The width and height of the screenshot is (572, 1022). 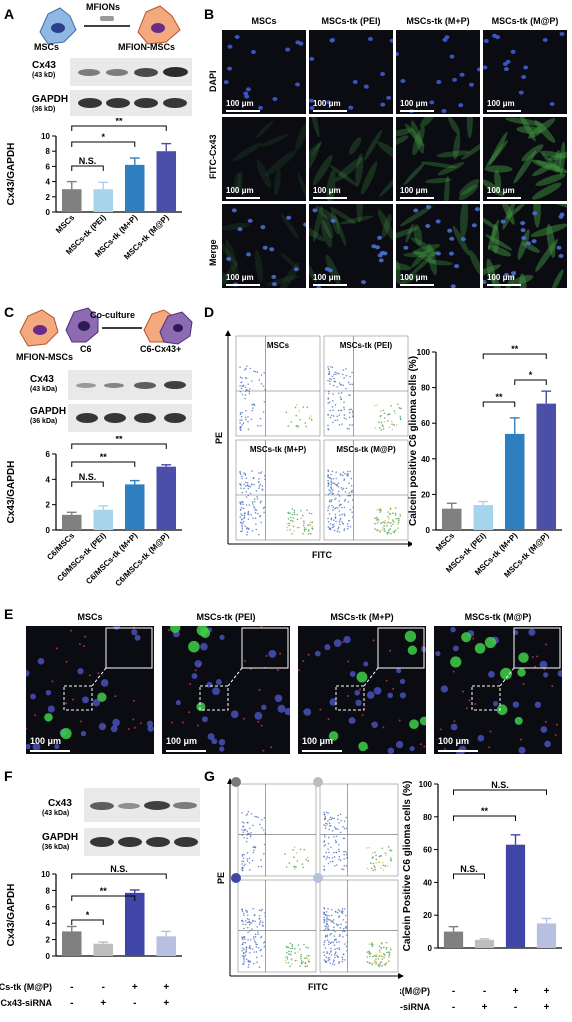 What do you see at coordinates (318, 987) in the screenshot?
I see `flow-x-label: FITC` at bounding box center [318, 987].